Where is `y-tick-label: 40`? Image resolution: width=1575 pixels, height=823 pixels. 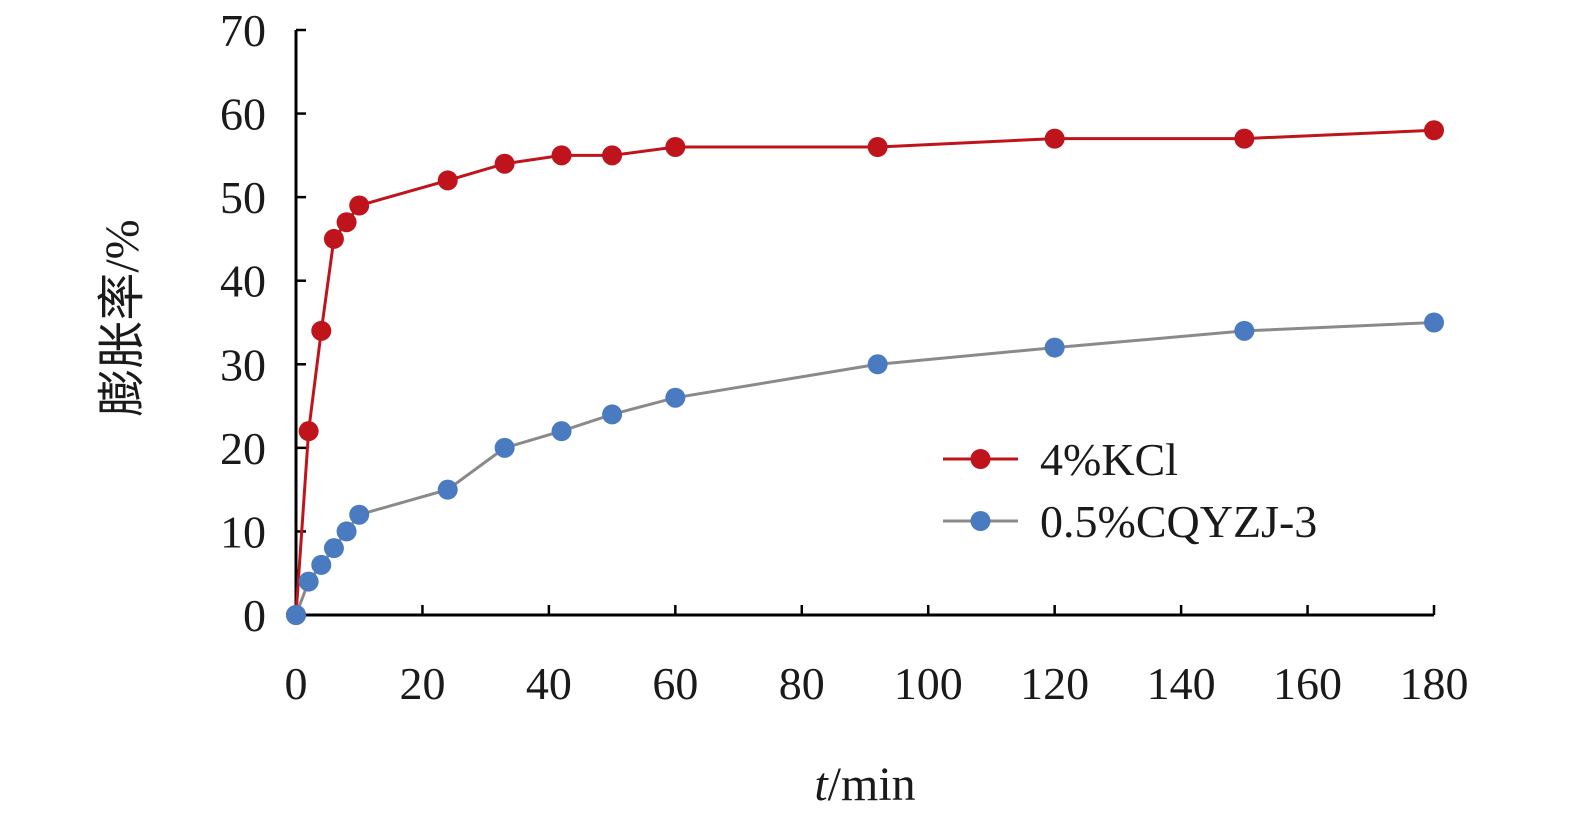 y-tick-label: 40 is located at coordinates (243, 281).